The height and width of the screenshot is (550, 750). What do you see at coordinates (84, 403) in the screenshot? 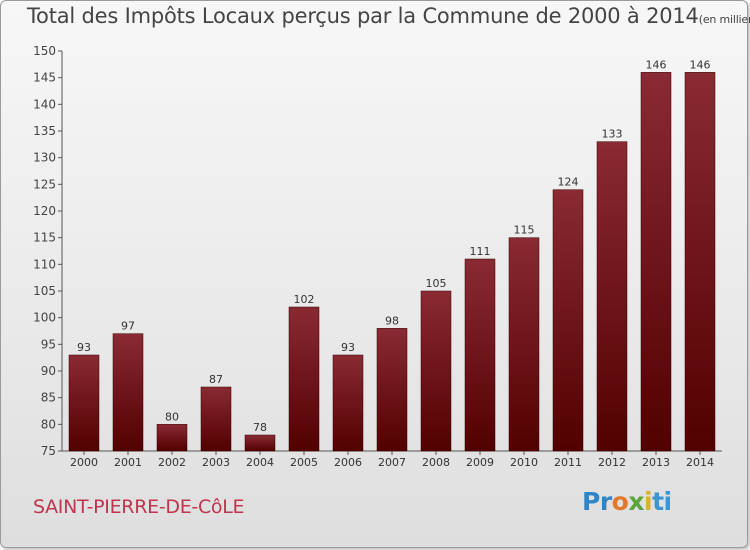
I see `bar-2000` at bounding box center [84, 403].